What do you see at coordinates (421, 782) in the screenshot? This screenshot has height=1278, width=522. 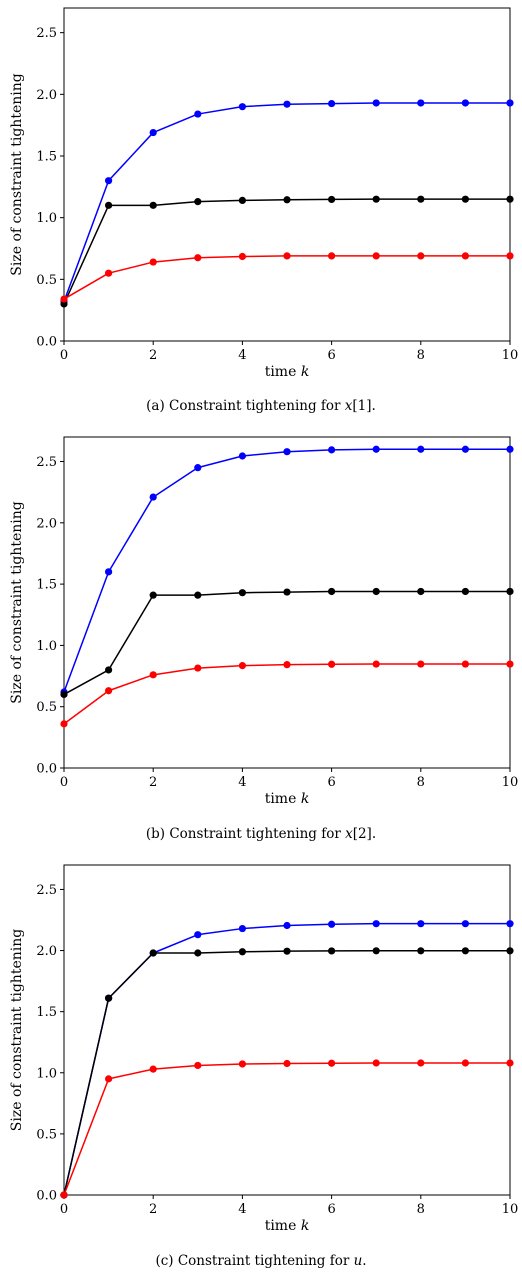 I see `x-tick-label: 8` at bounding box center [421, 782].